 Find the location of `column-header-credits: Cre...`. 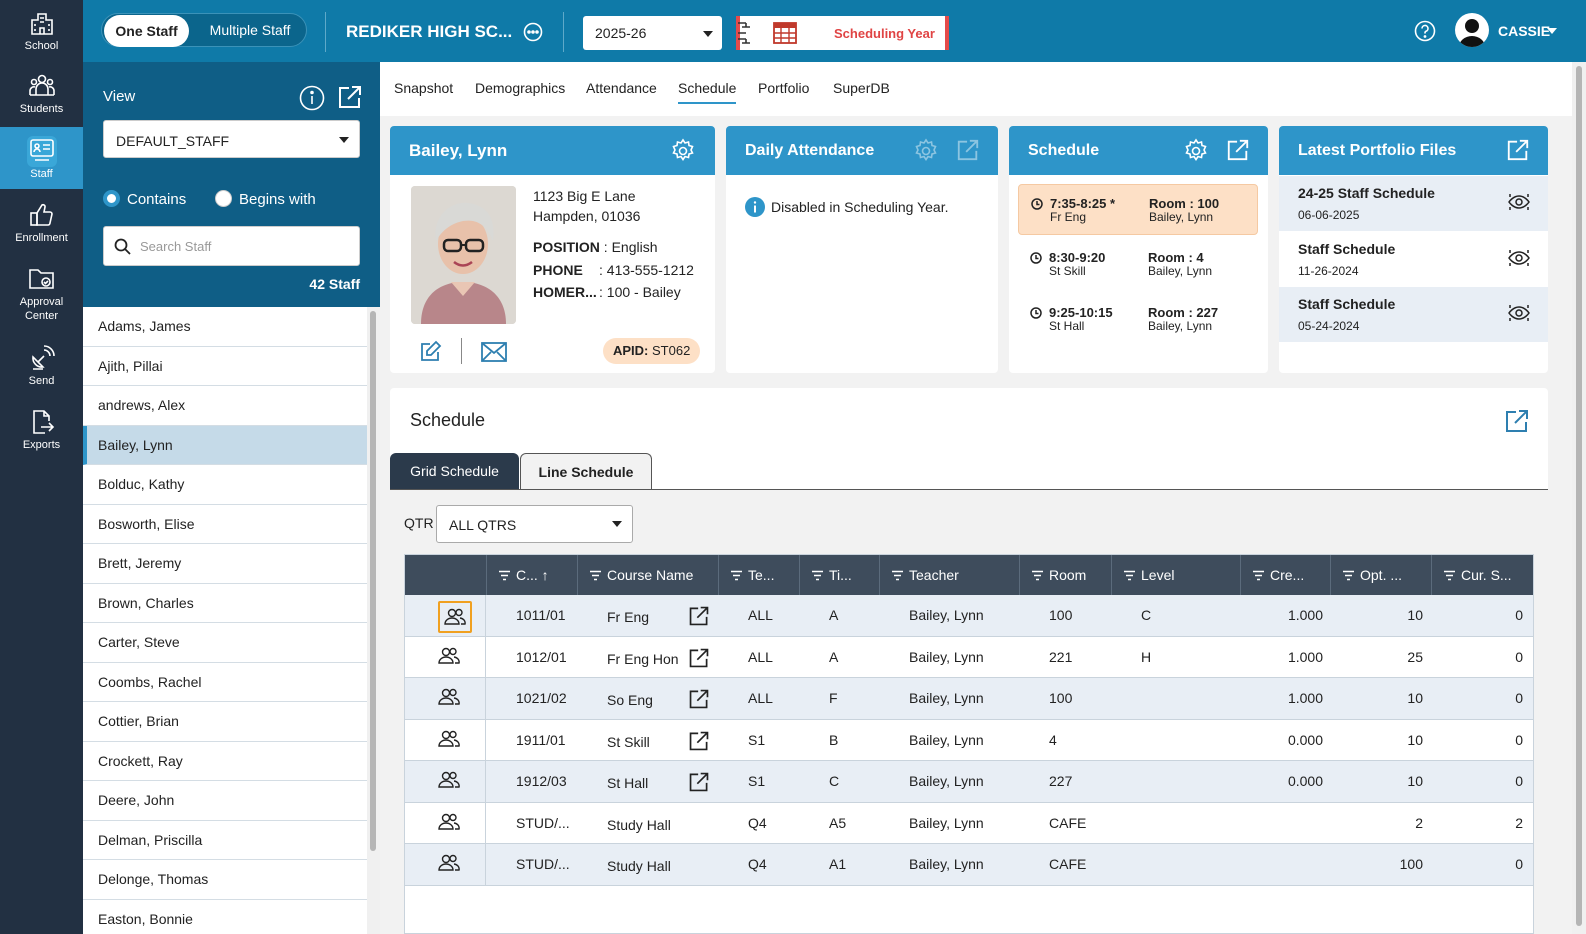

column-header-credits: Cre... is located at coordinates (1285, 575).